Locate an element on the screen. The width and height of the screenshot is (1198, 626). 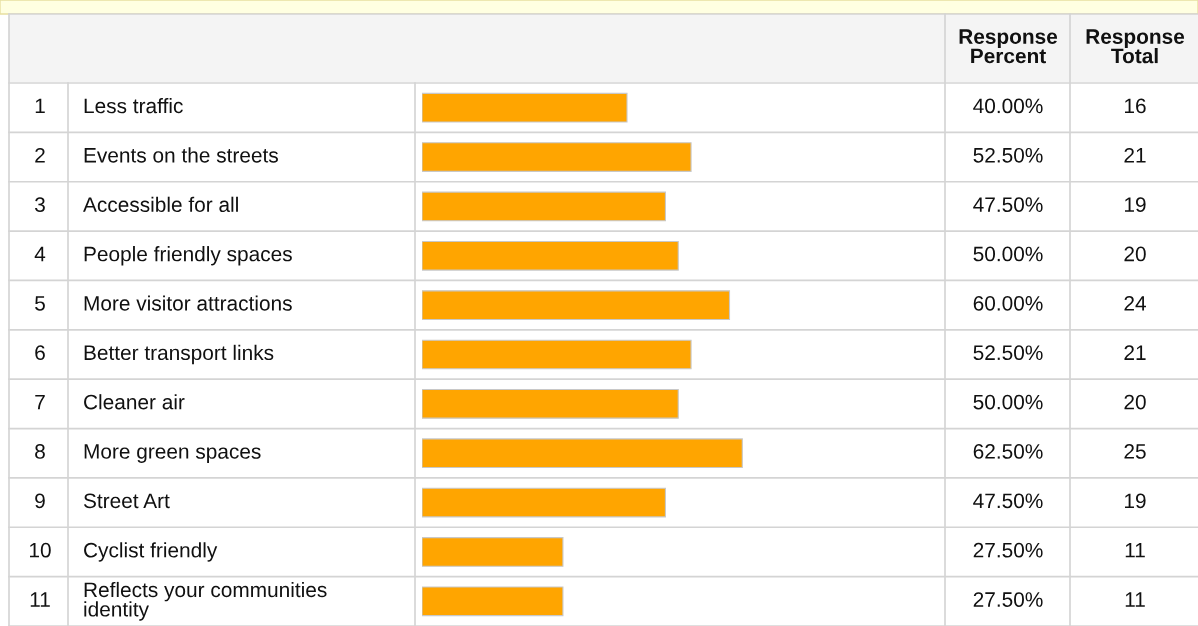
data-label: 40.00% is located at coordinates (1008, 106).